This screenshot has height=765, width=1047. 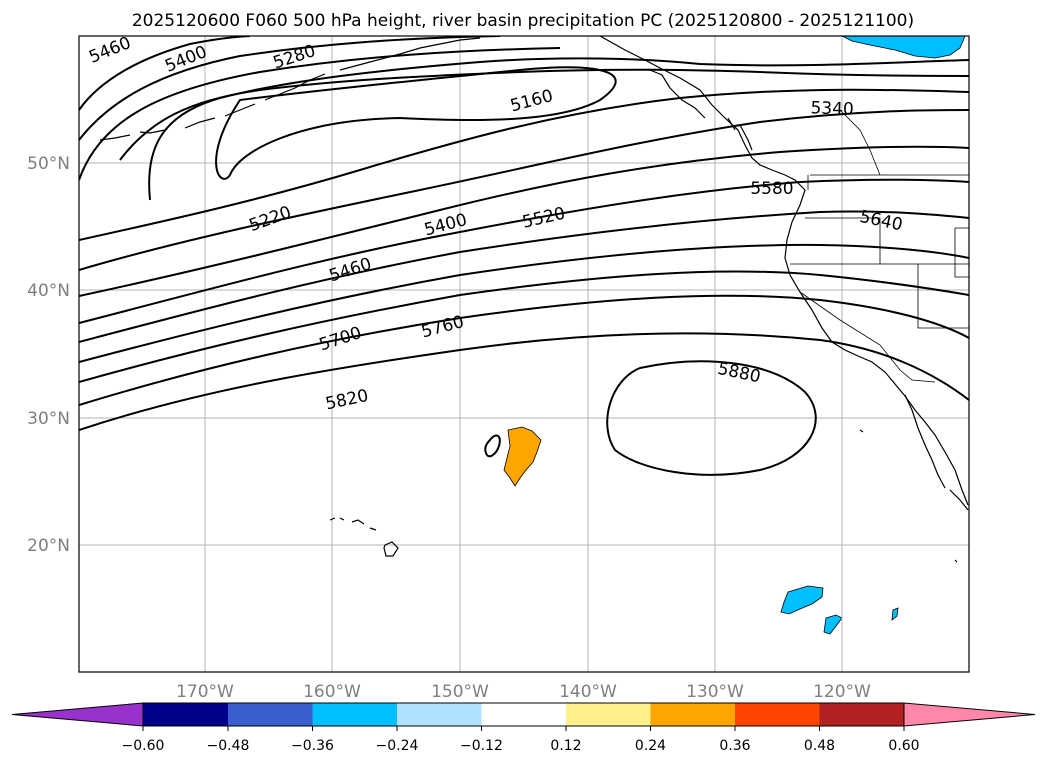 What do you see at coordinates (481, 746) in the screenshot?
I see `colorbar-tick-label: −0.12` at bounding box center [481, 746].